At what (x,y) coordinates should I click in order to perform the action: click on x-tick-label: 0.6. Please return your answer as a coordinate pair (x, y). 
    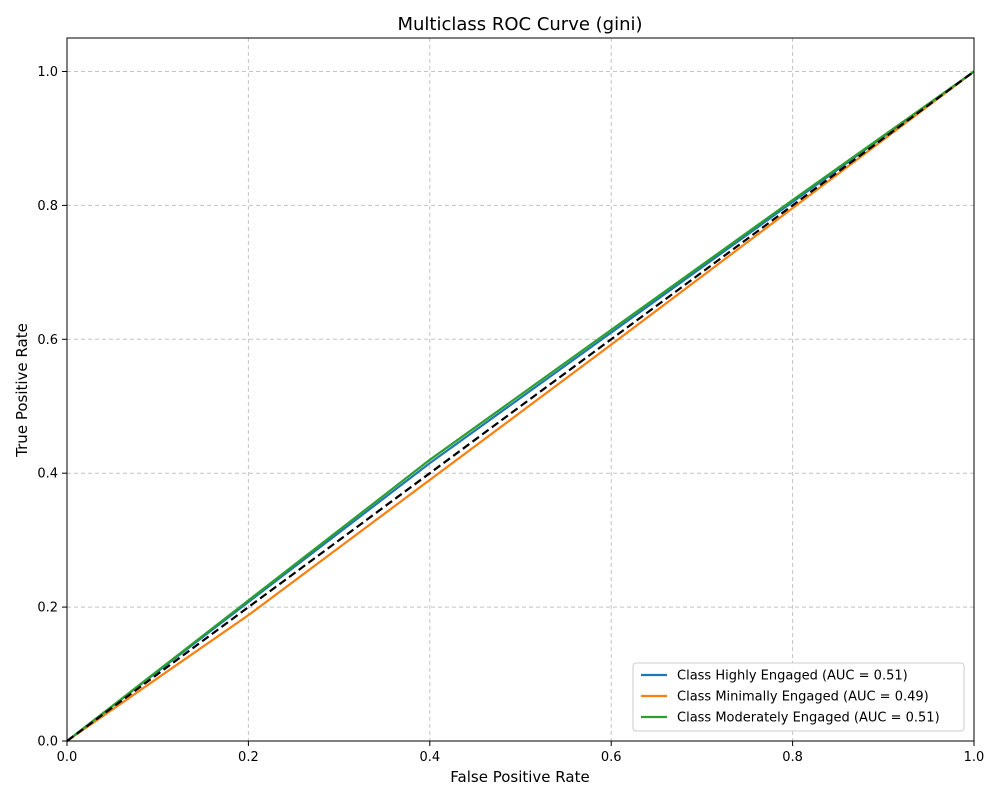
    Looking at the image, I should click on (611, 757).